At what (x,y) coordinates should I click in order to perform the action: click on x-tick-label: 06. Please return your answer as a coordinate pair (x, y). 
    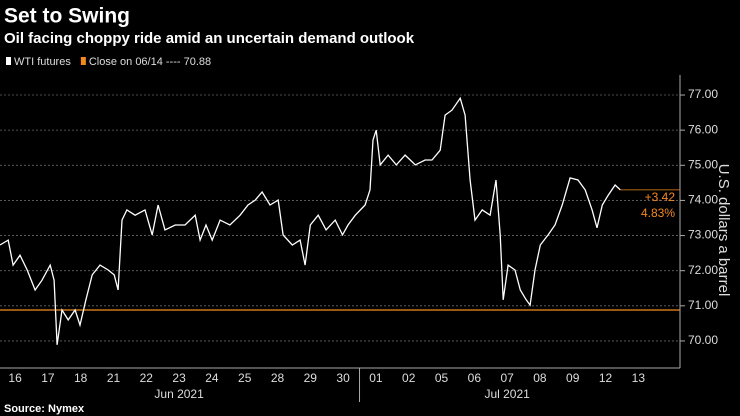
    Looking at the image, I should click on (475, 378).